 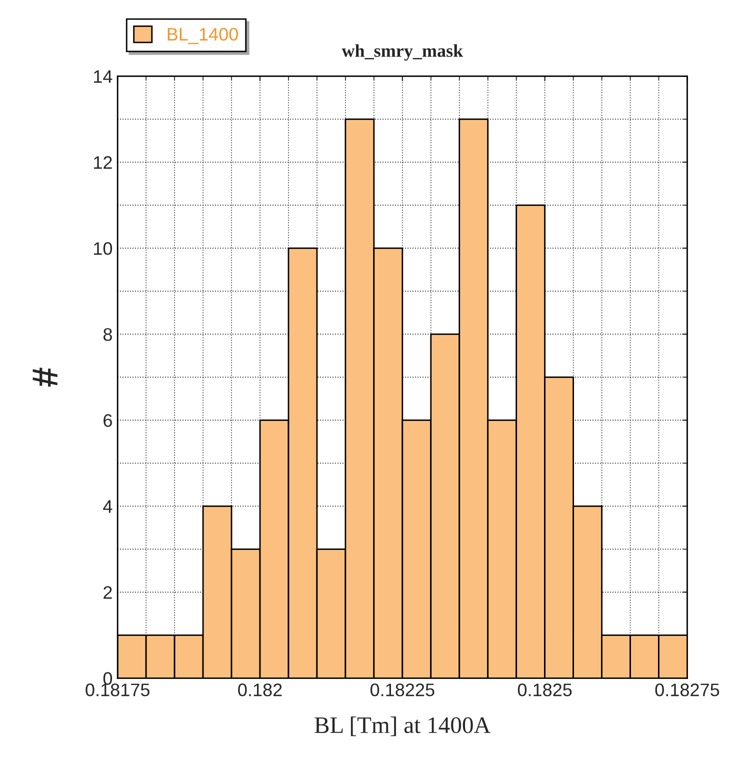 I want to click on y-tick-label: 6, so click(x=108, y=420).